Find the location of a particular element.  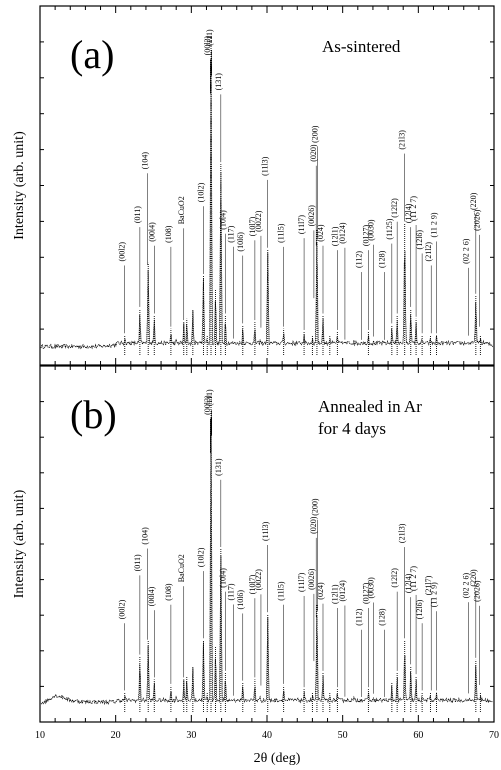

peak-label-1-21: (024) is located at coordinates (320, 591).